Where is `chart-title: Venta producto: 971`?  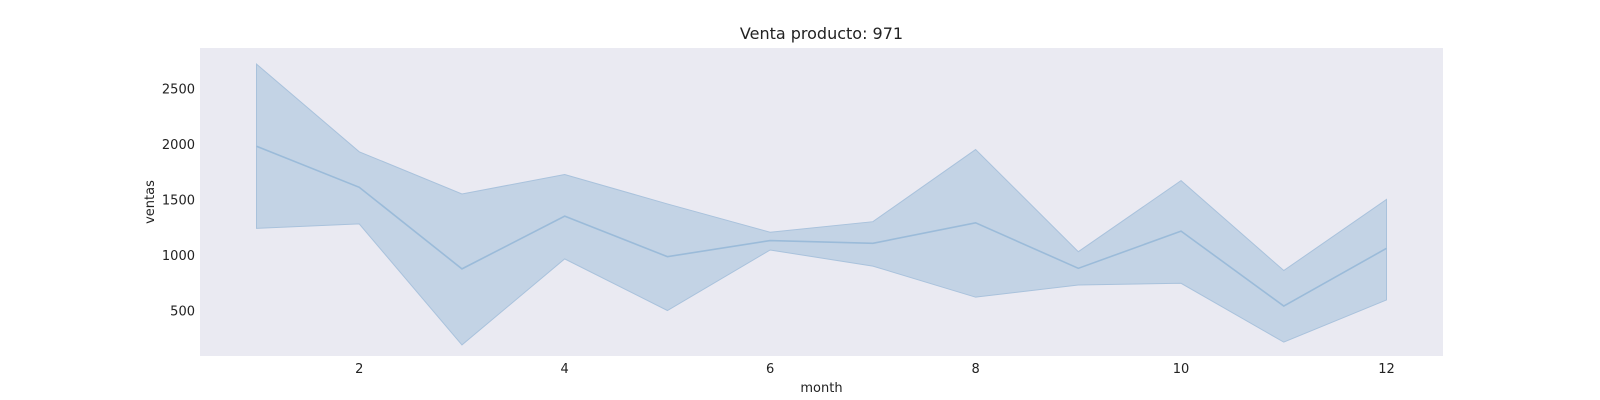 chart-title: Venta producto: 971 is located at coordinates (821, 33).